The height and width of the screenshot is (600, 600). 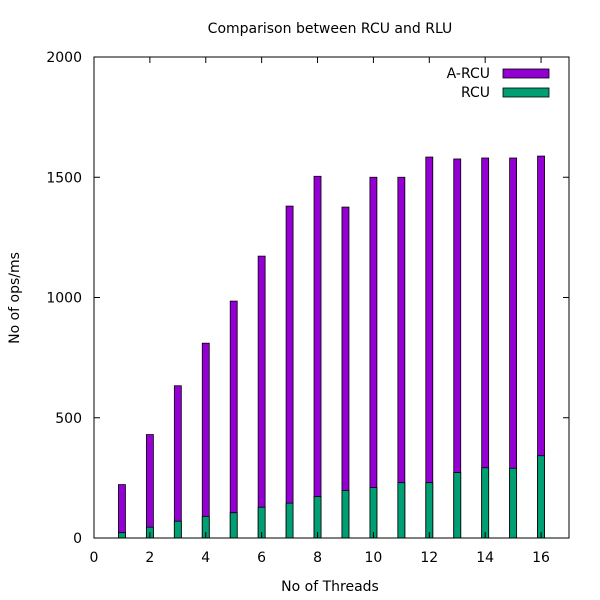 I want to click on x-tick-label-14: 14, so click(x=485, y=558).